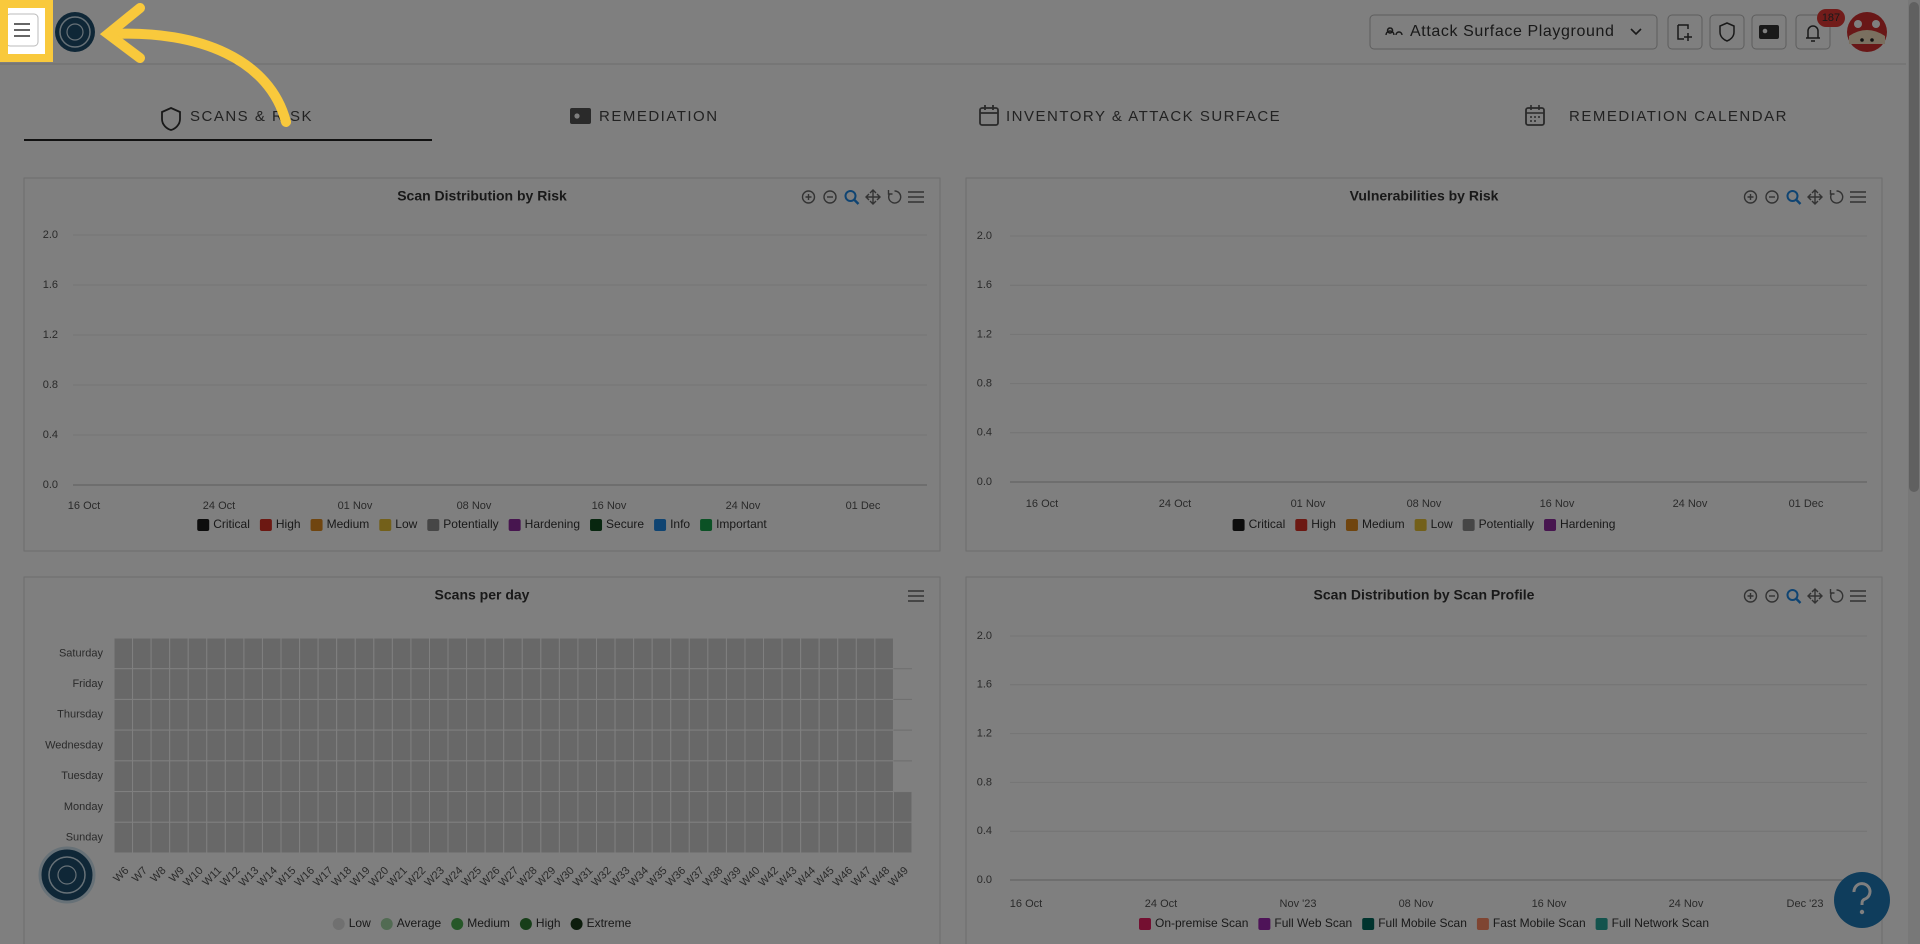  I want to click on pointer-arrow, so click(195, 65).